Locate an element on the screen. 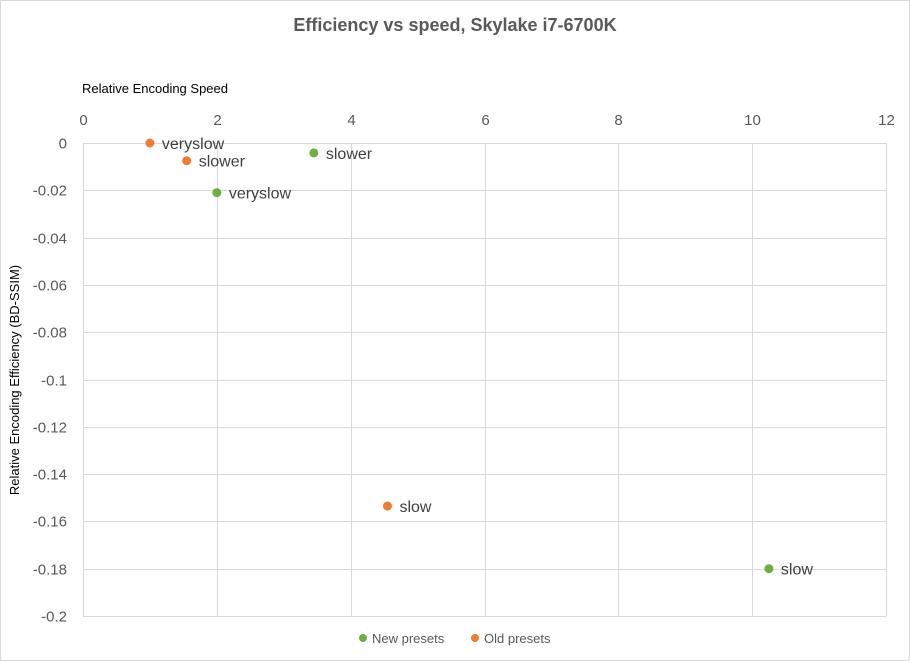 Image resolution: width=910 pixels, height=661 pixels. y-tick-label: -0.04 is located at coordinates (50, 239).